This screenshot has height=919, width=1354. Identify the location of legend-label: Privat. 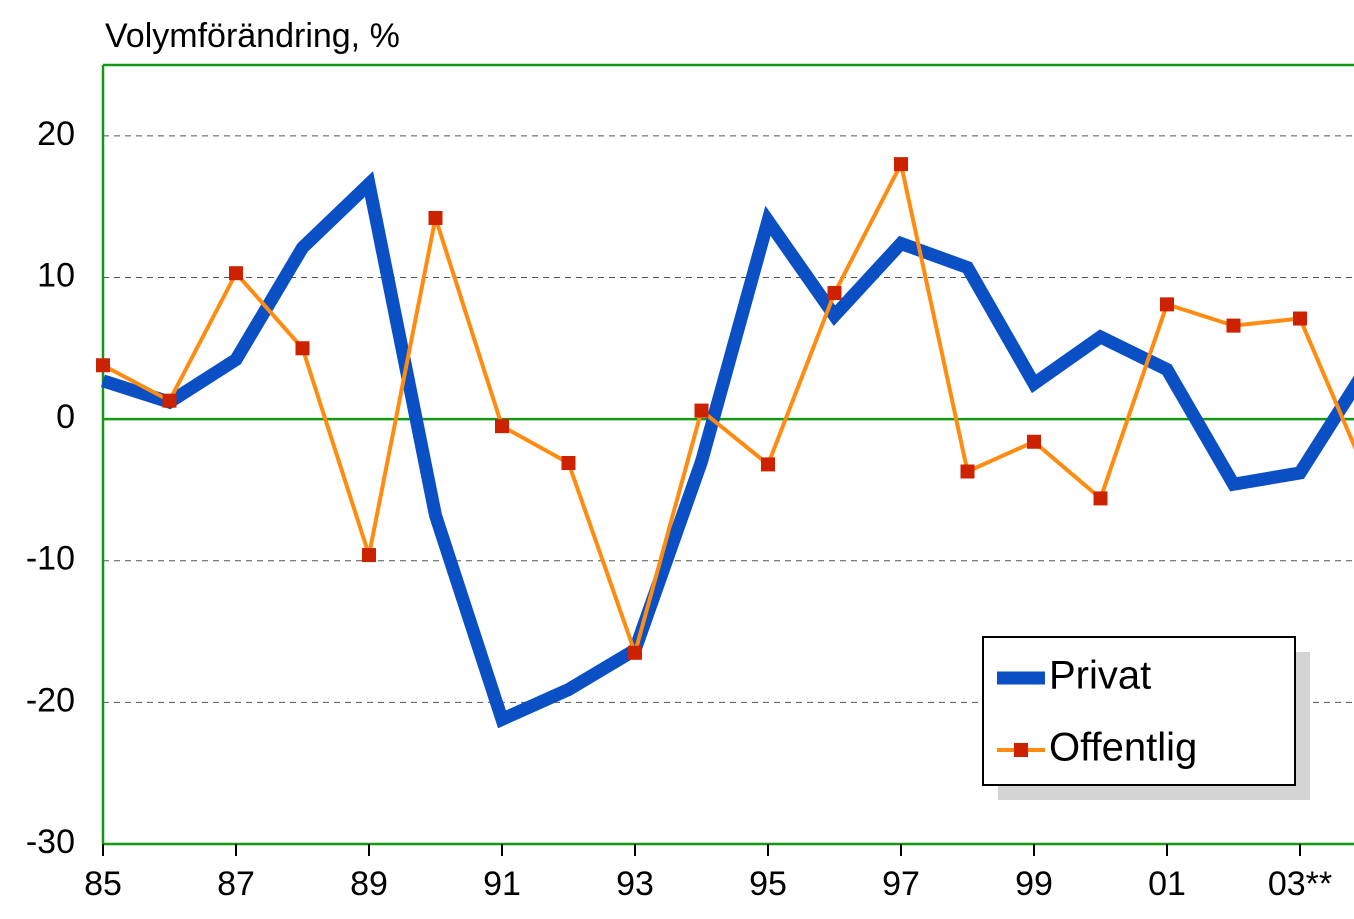
(1100, 676).